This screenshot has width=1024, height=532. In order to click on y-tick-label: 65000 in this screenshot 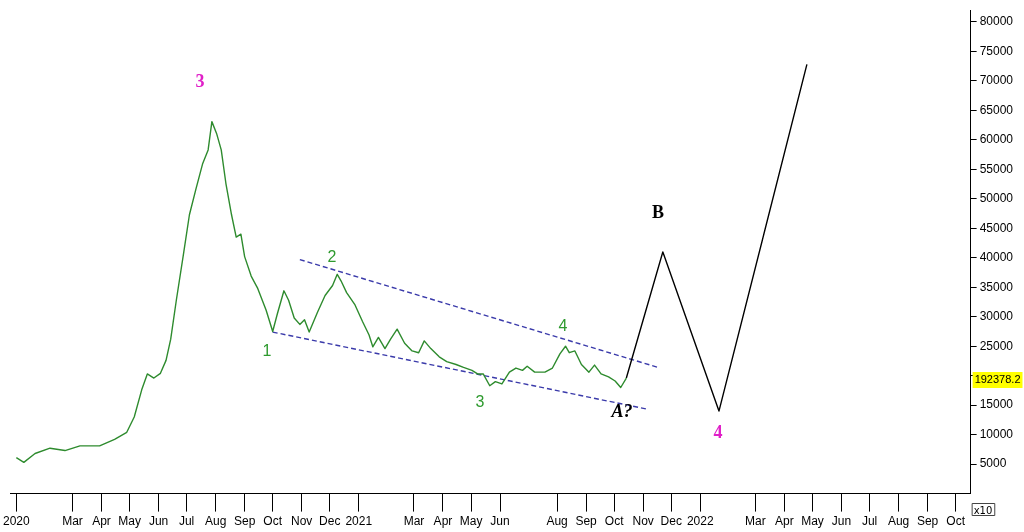, I will do `click(996, 109)`.